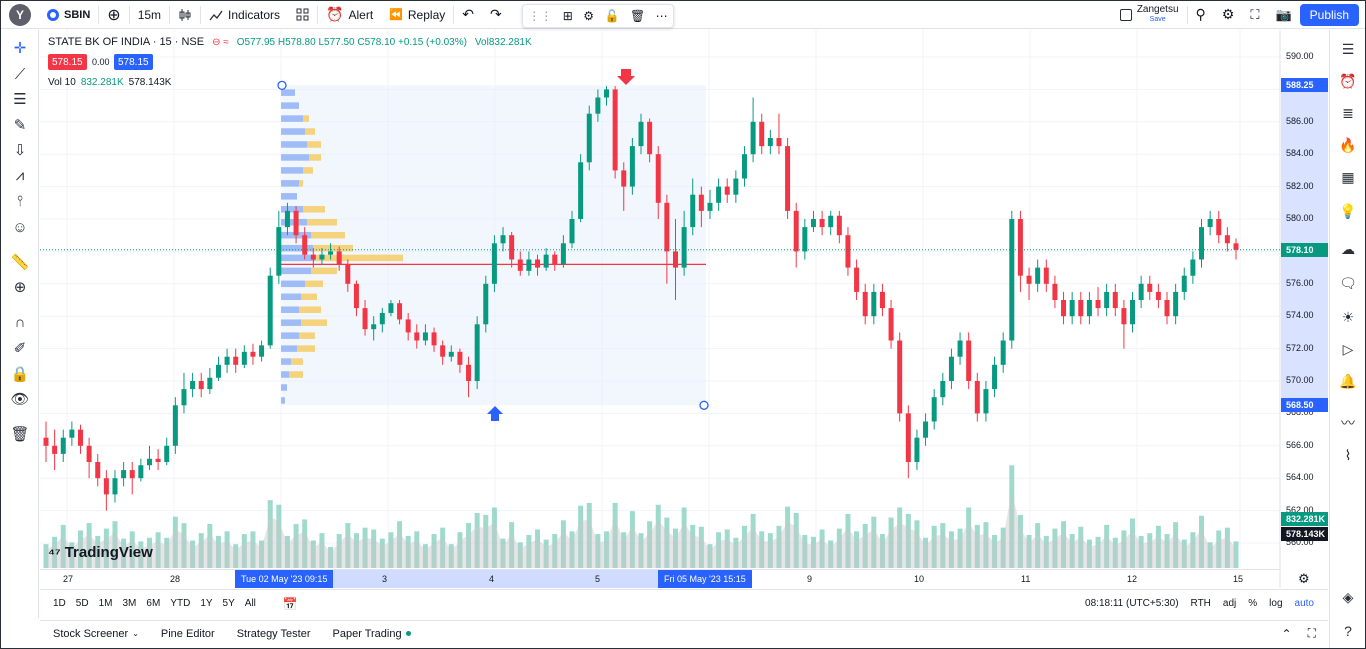  Describe the element at coordinates (1229, 603) in the screenshot. I see `adj-button: adj` at that location.